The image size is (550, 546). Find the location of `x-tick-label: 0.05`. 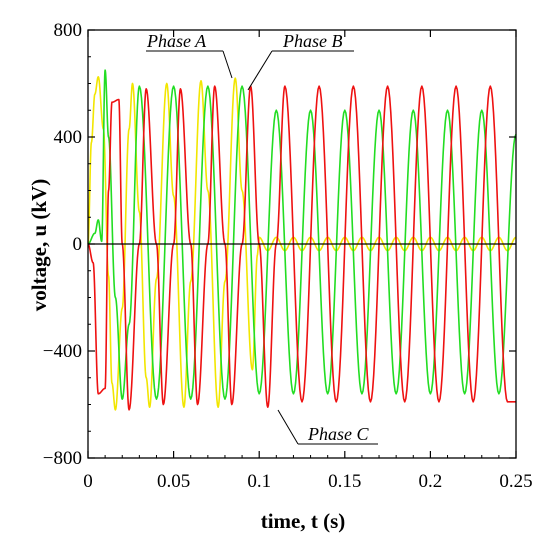

x-tick-label: 0.05 is located at coordinates (173, 481).